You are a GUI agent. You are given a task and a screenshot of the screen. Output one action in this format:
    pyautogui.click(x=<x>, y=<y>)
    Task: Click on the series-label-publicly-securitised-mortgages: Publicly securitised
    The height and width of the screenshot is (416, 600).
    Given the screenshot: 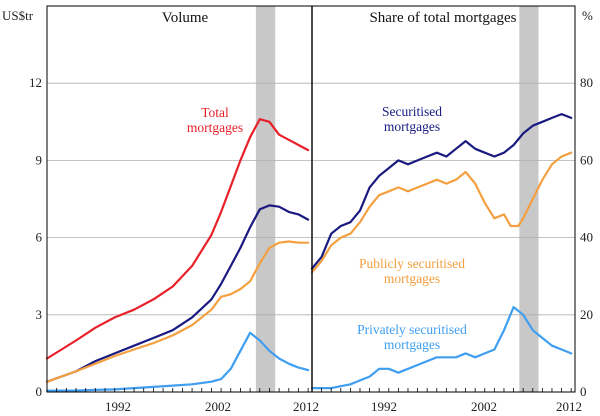 What is the action you would take?
    pyautogui.click(x=412, y=263)
    